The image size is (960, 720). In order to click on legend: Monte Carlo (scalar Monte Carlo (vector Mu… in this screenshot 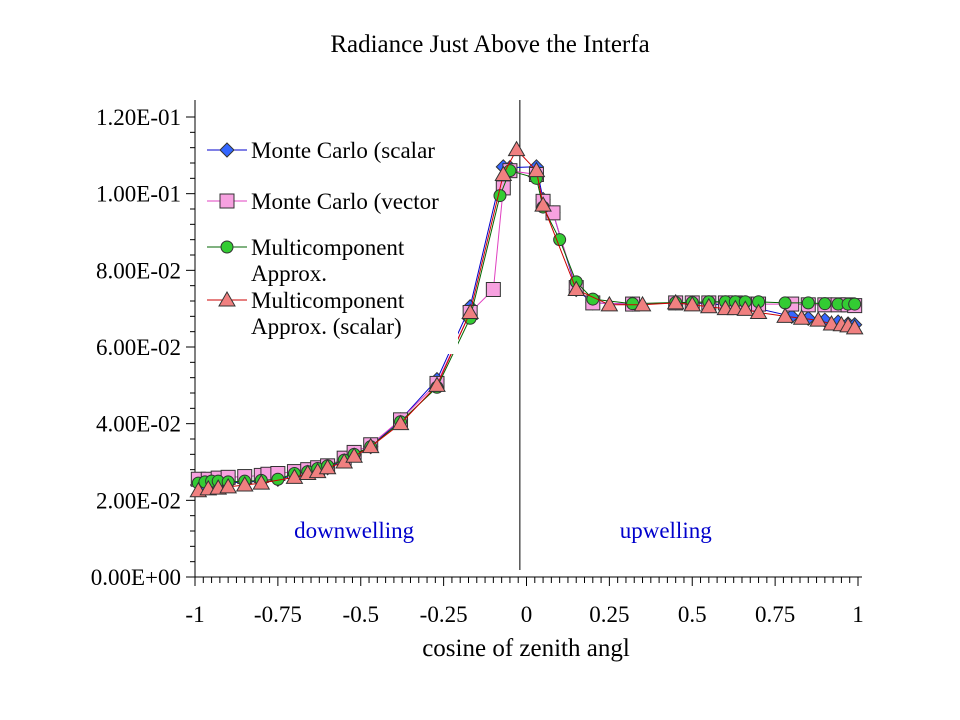, I will do `click(329, 243)`.